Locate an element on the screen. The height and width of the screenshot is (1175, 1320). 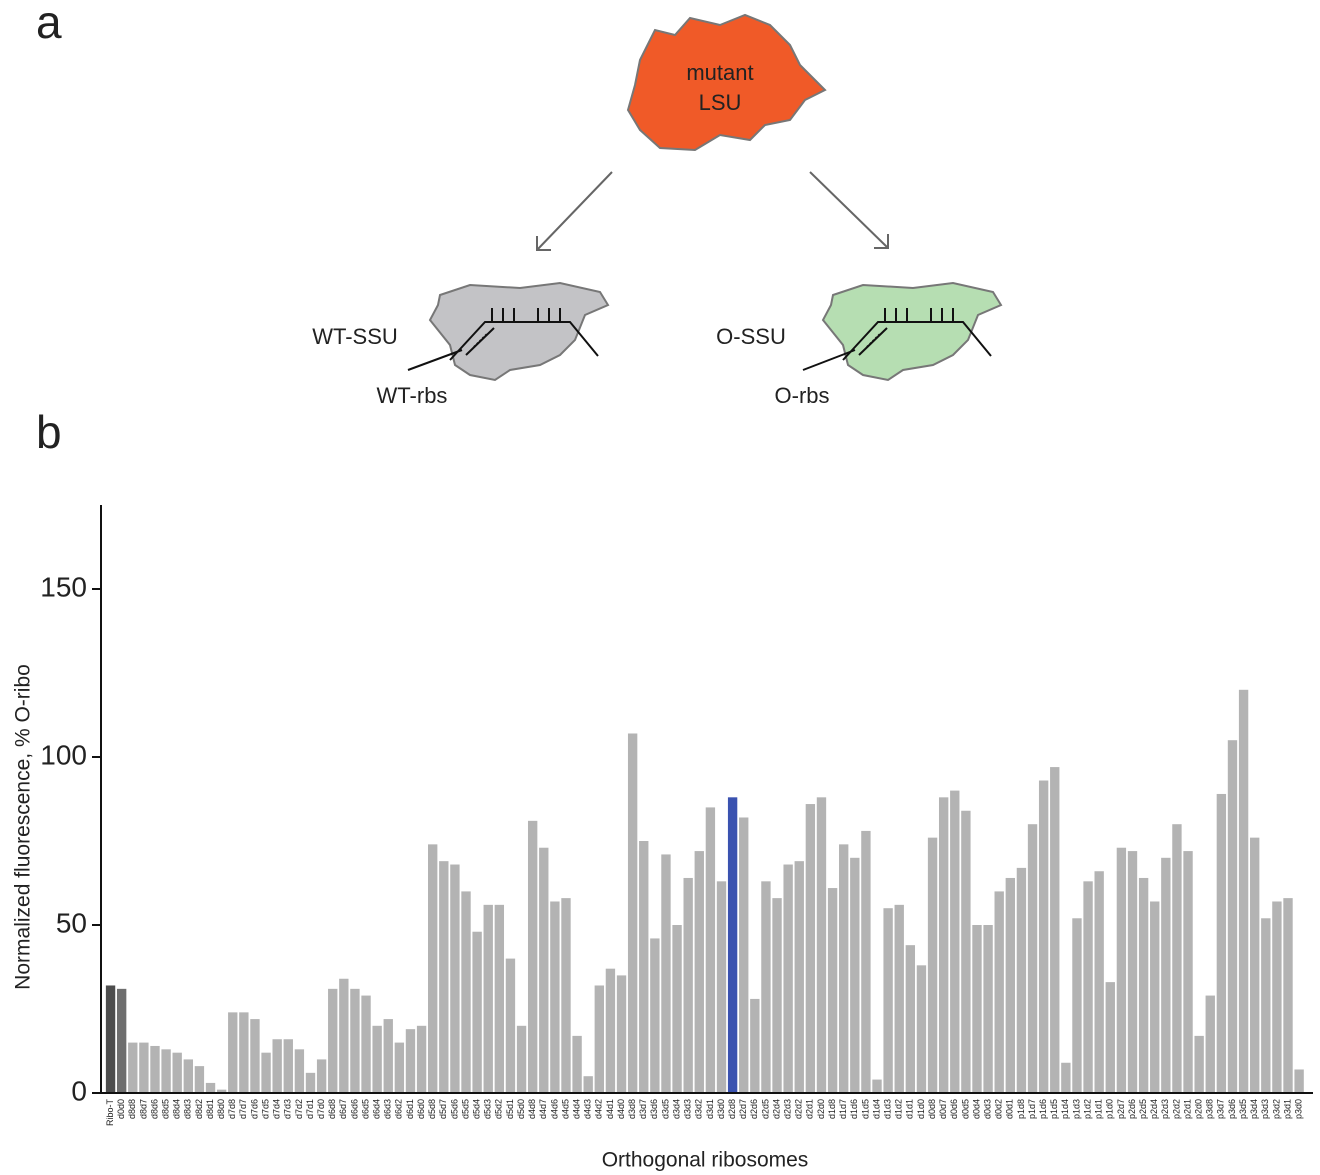
x-tick-label: d1d8 is located at coordinates (832, 1109).